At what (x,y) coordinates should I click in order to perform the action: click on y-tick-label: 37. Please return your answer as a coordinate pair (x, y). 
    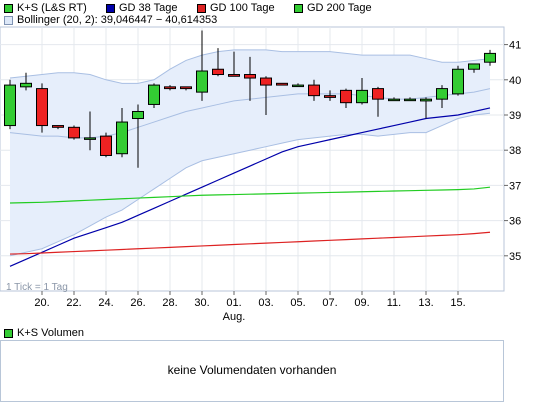
    Looking at the image, I should click on (515, 186).